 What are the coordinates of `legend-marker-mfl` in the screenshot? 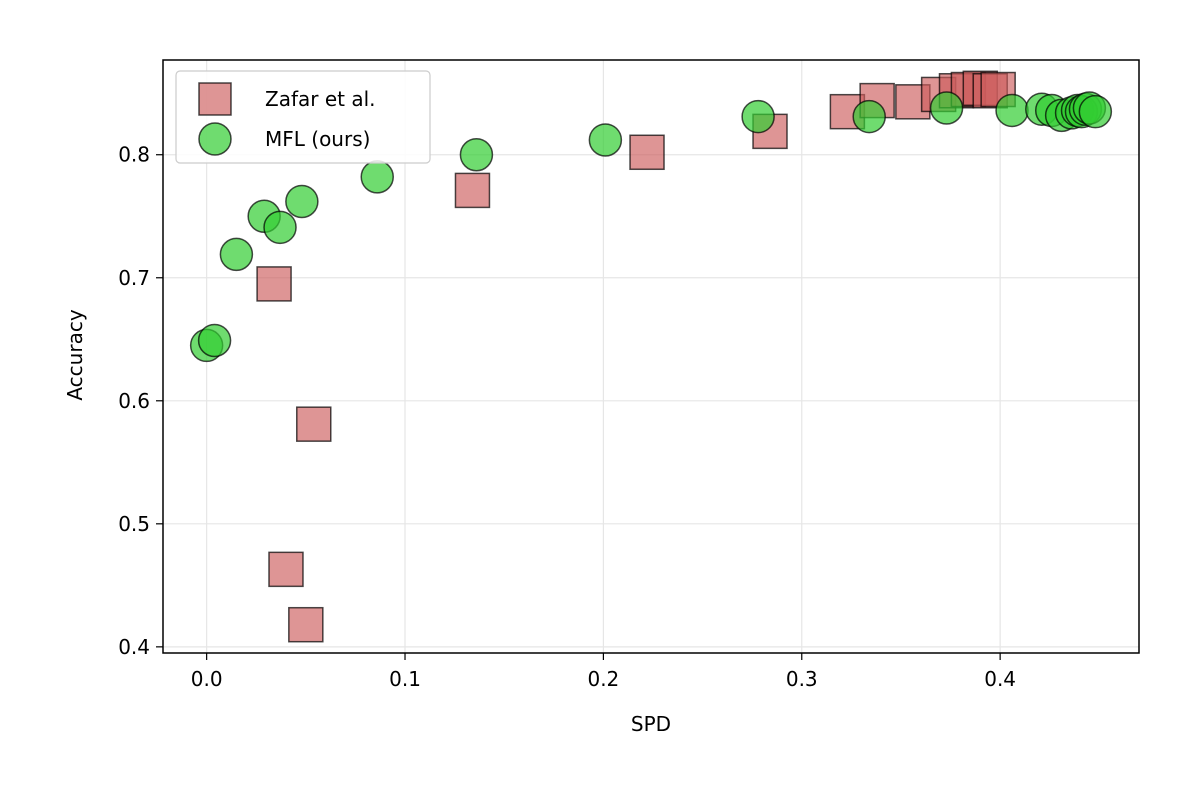 It's located at (215, 139).